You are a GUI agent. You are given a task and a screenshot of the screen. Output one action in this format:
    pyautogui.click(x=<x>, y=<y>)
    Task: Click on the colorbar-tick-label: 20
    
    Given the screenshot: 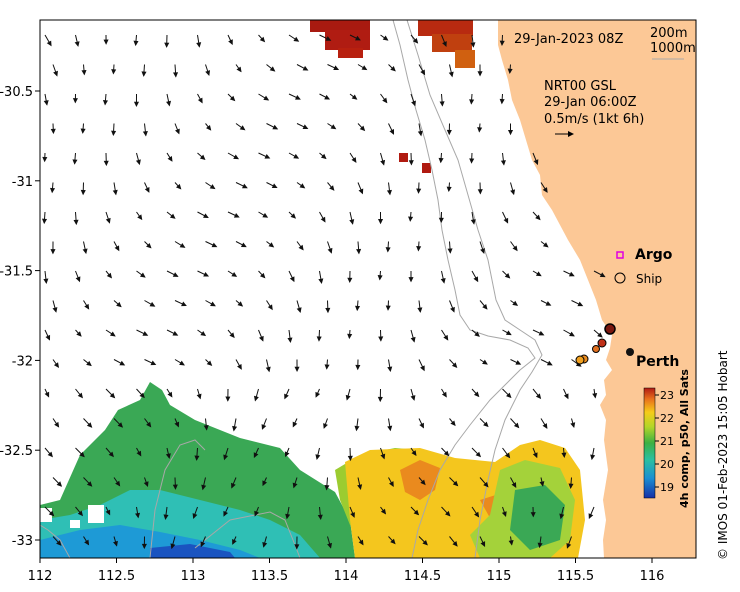 What is the action you would take?
    pyautogui.click(x=667, y=464)
    